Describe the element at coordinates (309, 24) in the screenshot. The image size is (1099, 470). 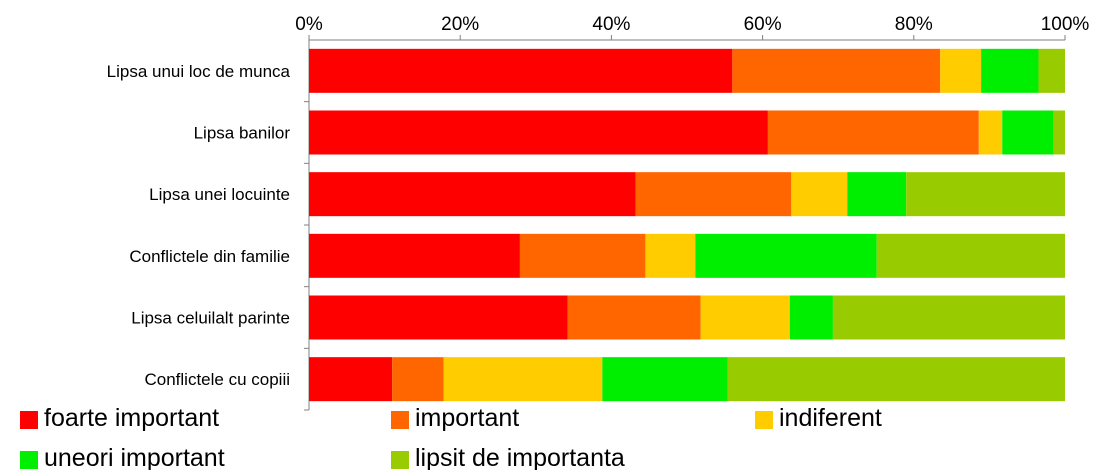
I see `x-tick-label: 0%` at that location.